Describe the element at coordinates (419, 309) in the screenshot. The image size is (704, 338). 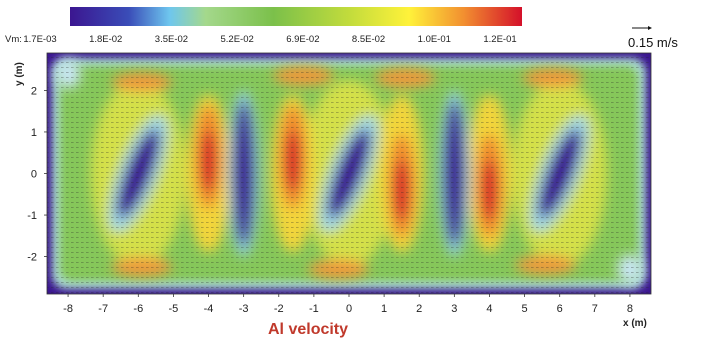
I see `x-tick-10: 2` at that location.